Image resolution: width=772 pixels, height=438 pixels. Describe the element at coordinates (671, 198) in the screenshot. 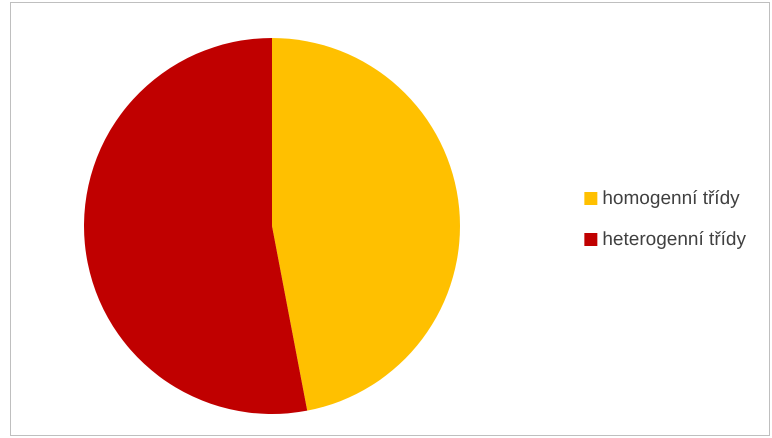

I see `legend-label: homogenní třídy` at that location.